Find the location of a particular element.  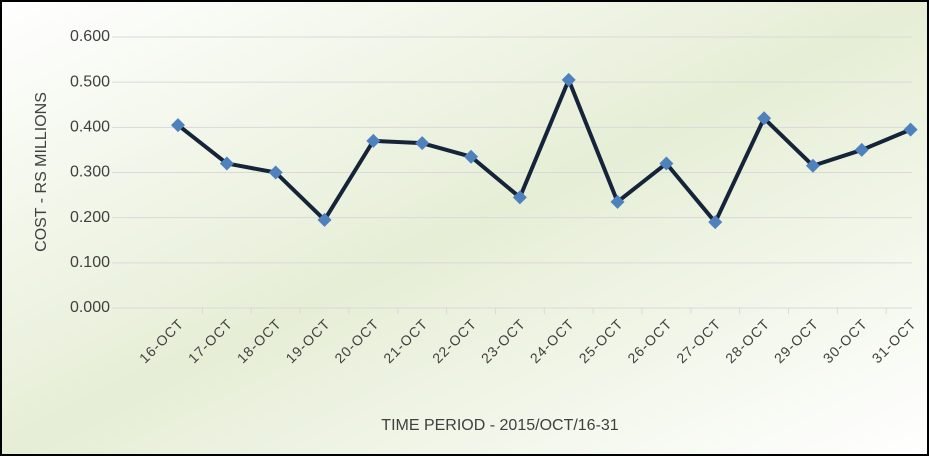

y-tick-label: 0.200 is located at coordinates (90, 217).